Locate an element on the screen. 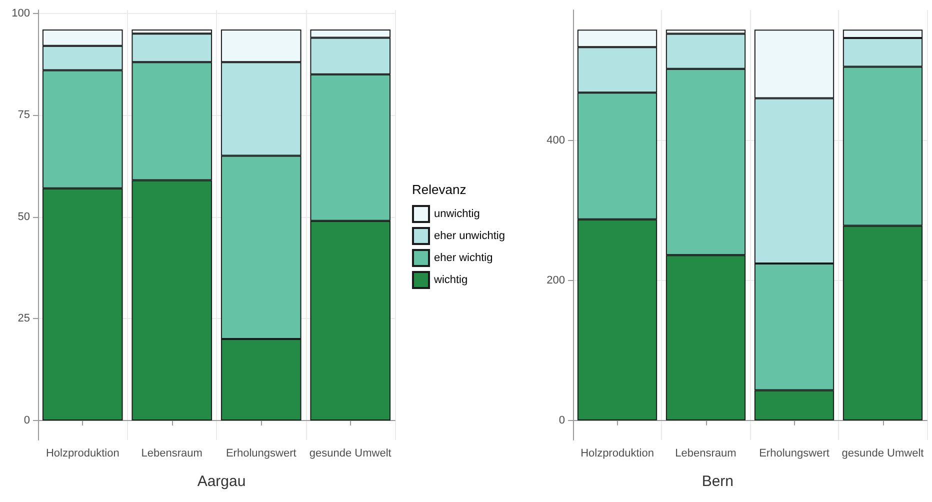  y-tick-label: 100 is located at coordinates (21, 13).